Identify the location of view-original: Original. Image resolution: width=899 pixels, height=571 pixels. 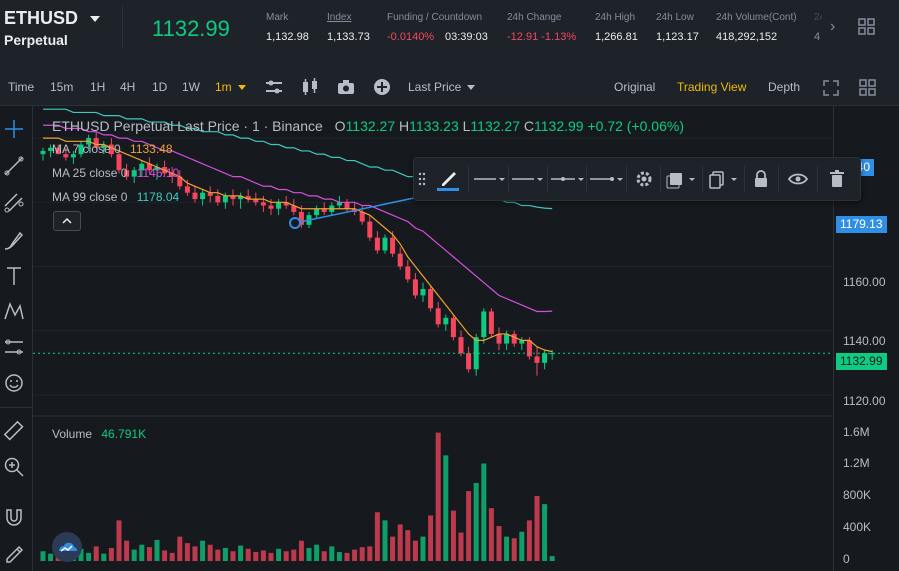
(635, 87).